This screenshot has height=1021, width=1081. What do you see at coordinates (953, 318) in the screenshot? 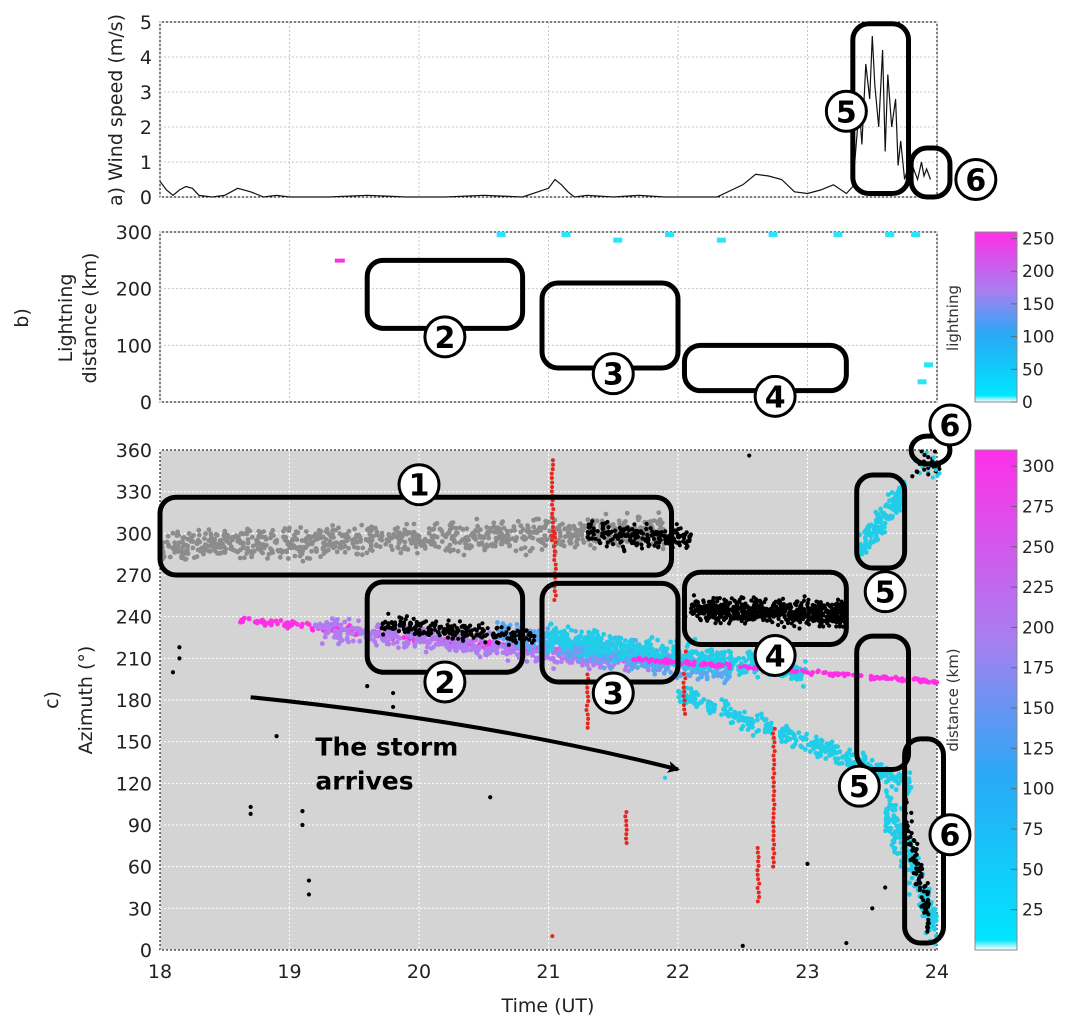
I see `panel-b-colorbar-label: lightning` at bounding box center [953, 318].